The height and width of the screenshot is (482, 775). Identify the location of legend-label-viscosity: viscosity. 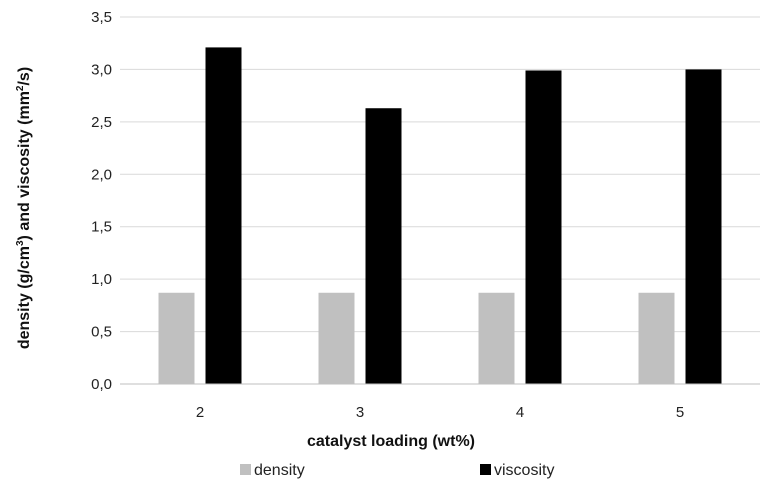
(524, 470).